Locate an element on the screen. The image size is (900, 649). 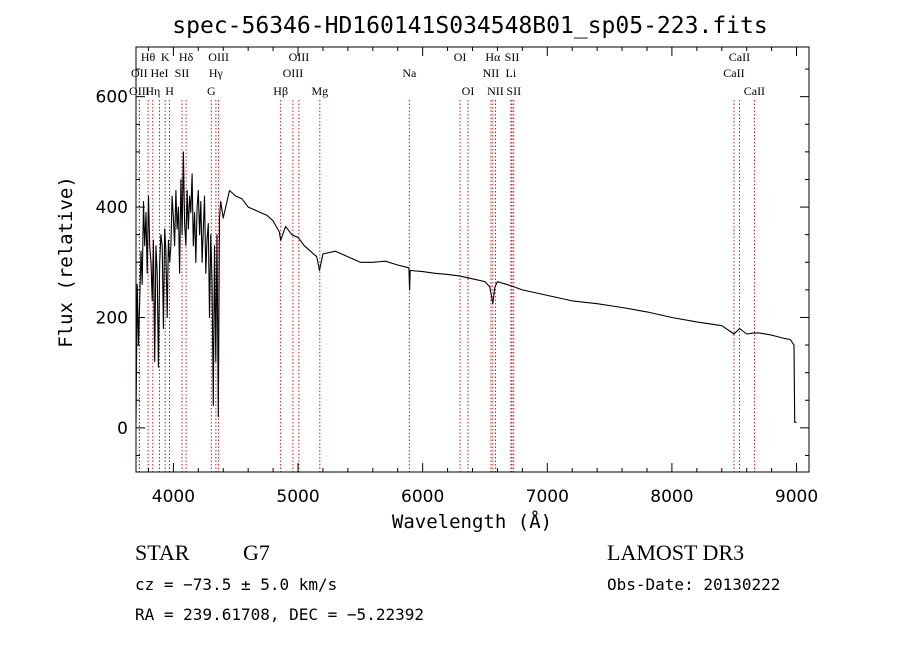
marker-label-21: NII is located at coordinates (495, 91).